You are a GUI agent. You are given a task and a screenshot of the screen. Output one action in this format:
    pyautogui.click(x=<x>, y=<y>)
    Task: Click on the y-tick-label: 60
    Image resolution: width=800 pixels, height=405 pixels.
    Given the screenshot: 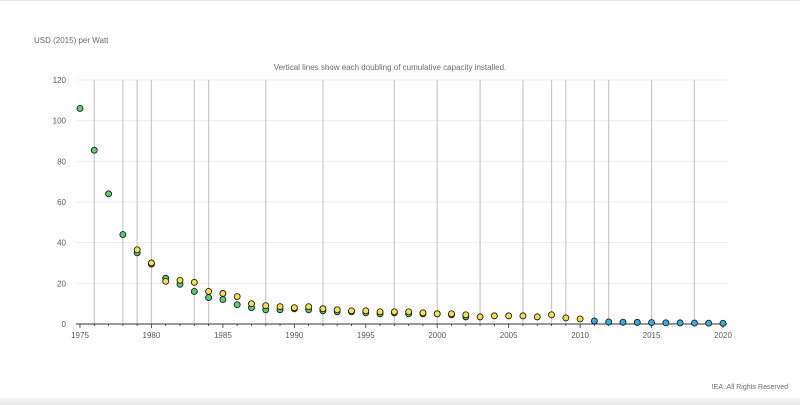 What is the action you would take?
    pyautogui.click(x=61, y=202)
    